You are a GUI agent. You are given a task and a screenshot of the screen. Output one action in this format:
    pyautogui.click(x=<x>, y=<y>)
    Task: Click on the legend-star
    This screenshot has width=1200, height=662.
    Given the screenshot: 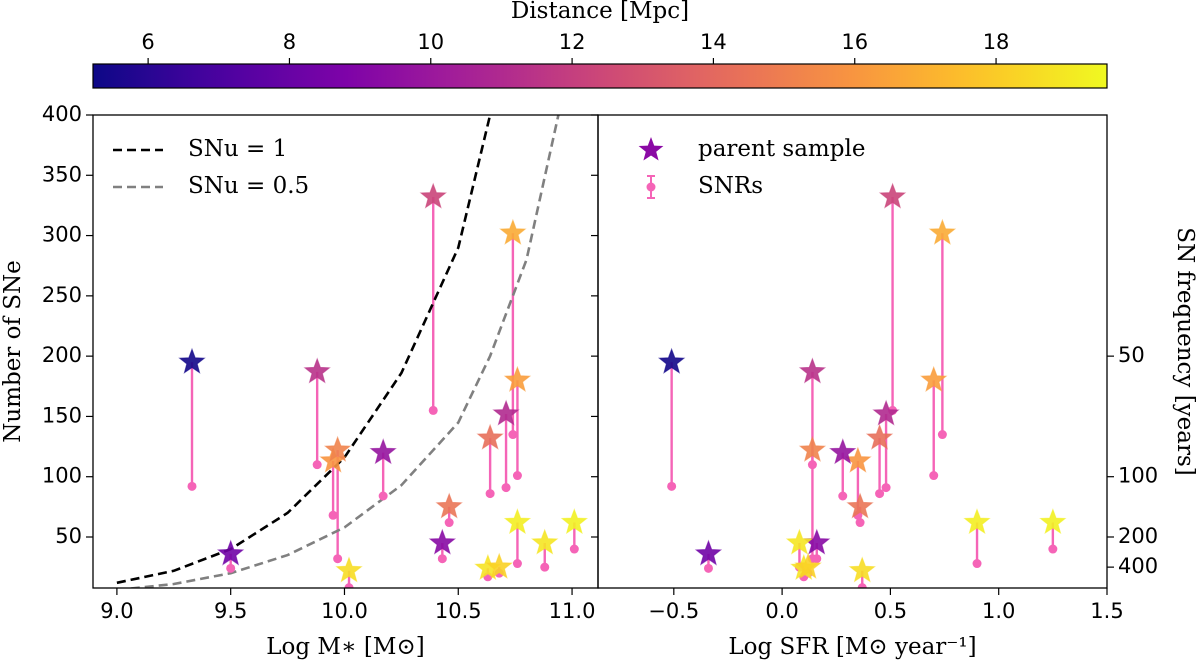 What is the action you would take?
    pyautogui.click(x=651, y=149)
    